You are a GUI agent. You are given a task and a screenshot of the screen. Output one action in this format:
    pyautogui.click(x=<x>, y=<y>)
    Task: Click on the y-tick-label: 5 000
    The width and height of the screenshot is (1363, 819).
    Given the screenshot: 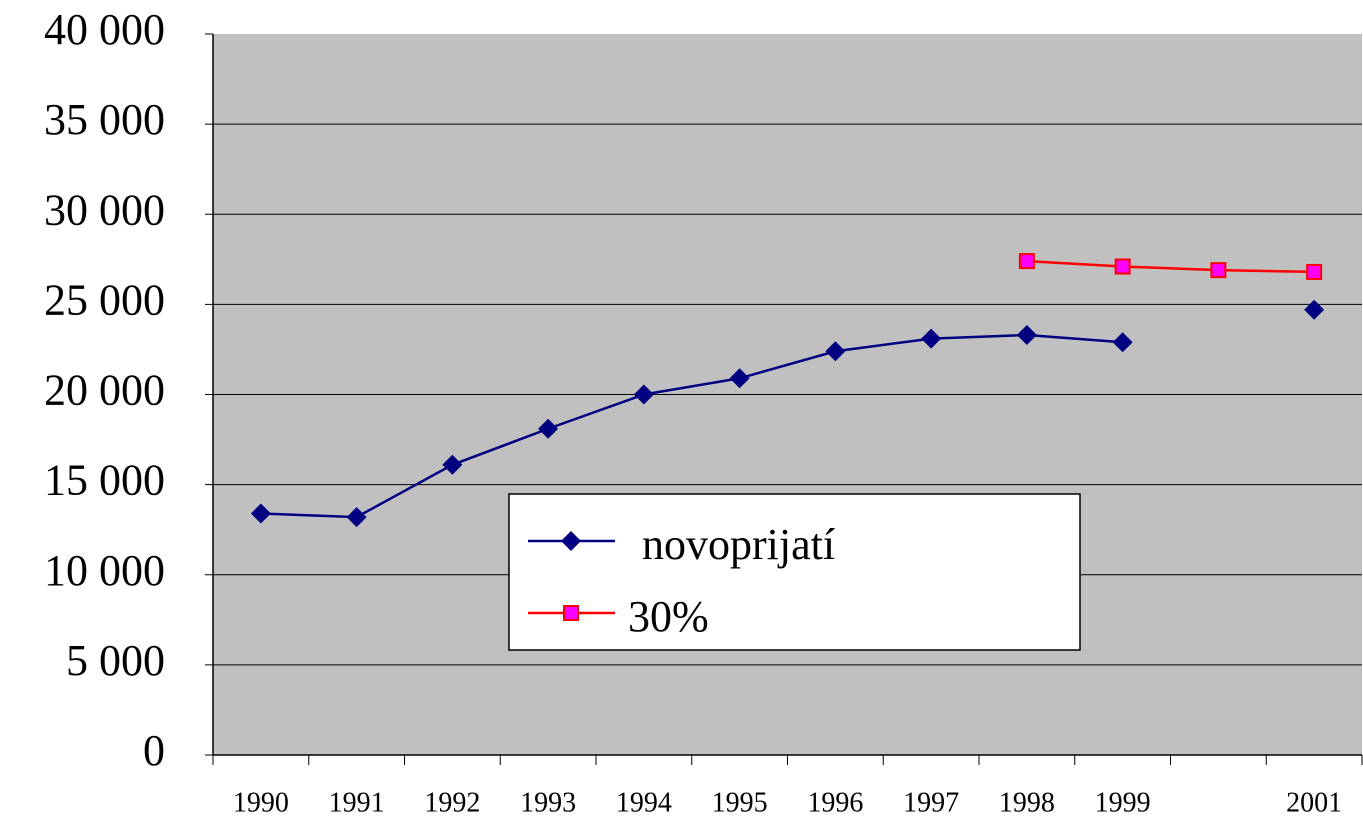 What is the action you would take?
    pyautogui.click(x=115, y=660)
    